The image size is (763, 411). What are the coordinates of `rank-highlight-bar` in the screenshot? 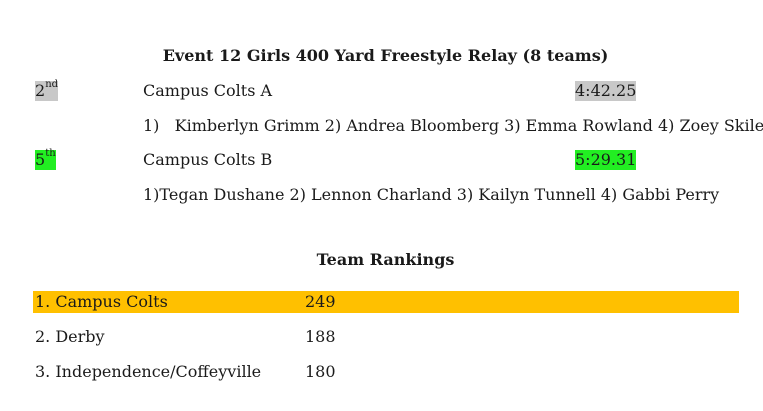 It's located at (386, 302).